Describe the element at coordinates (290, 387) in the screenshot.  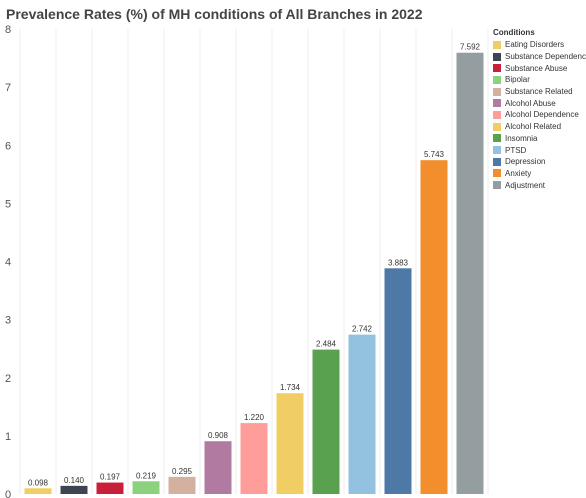
I see `bar-value-label: 1.734` at that location.